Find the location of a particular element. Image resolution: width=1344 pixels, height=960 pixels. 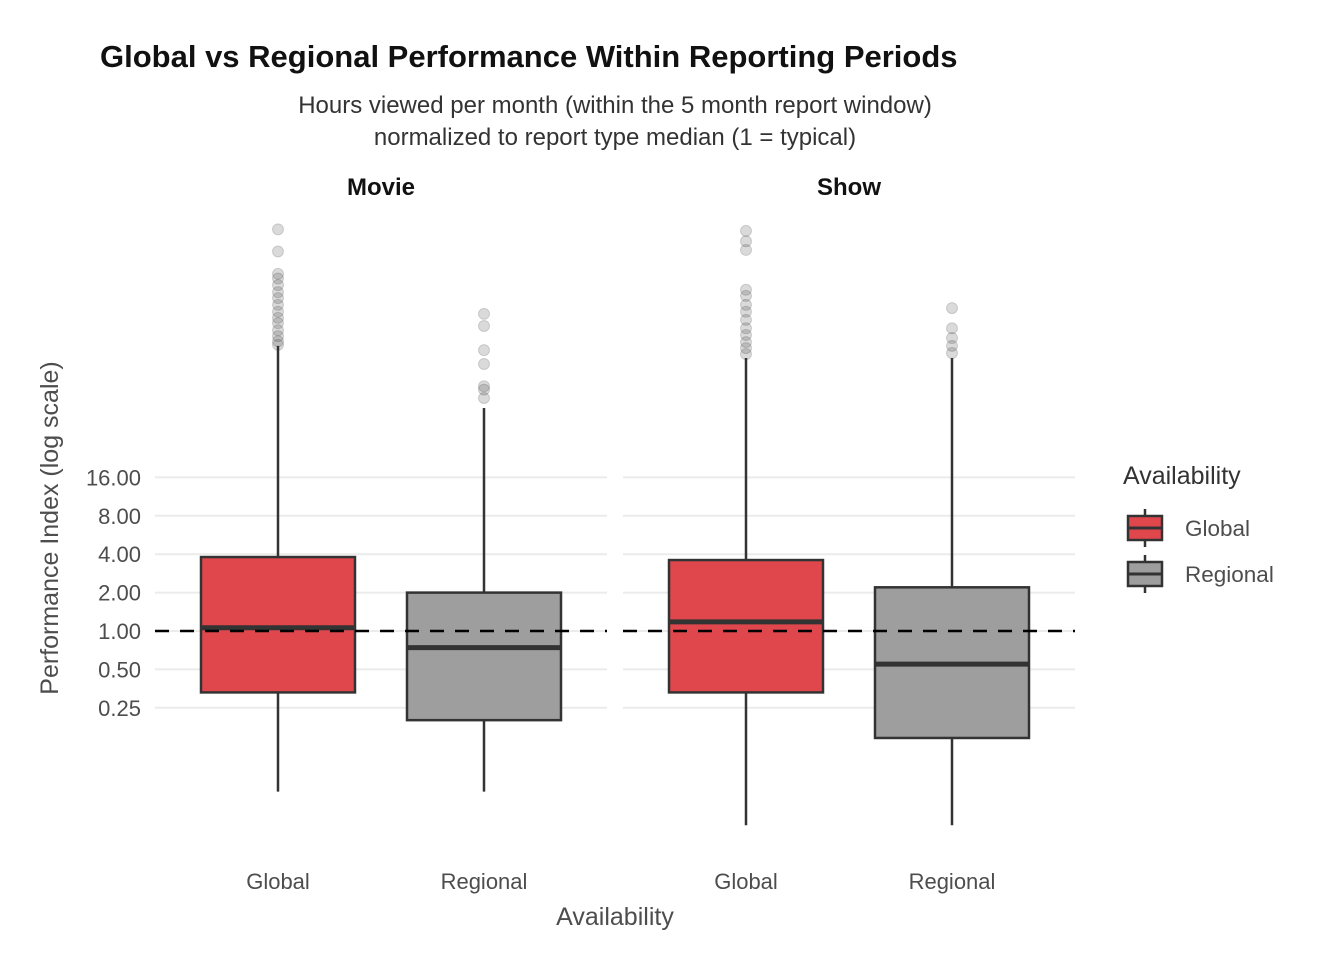

y-tick-label: 2.00 is located at coordinates (119, 593).